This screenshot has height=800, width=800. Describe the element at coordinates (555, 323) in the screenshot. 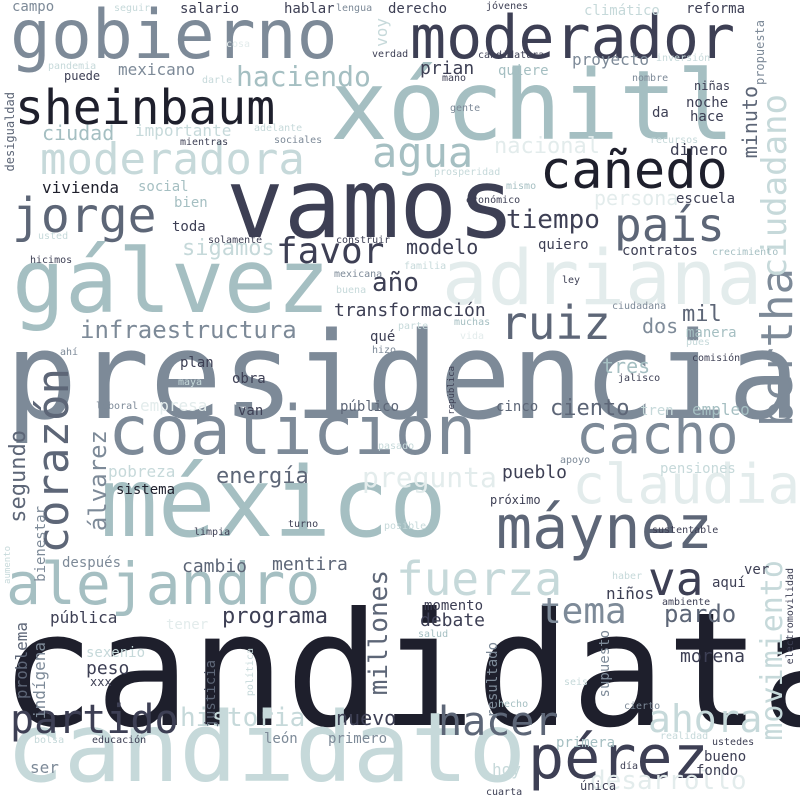

I see `word-ruiz: ruiz` at that location.